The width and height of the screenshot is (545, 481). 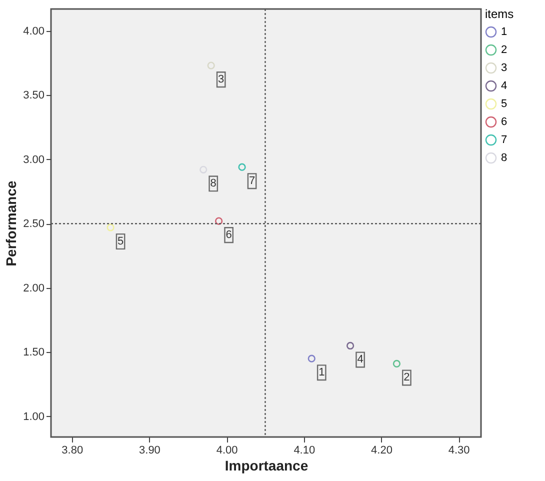 I want to click on text: 5, so click(x=120, y=242).